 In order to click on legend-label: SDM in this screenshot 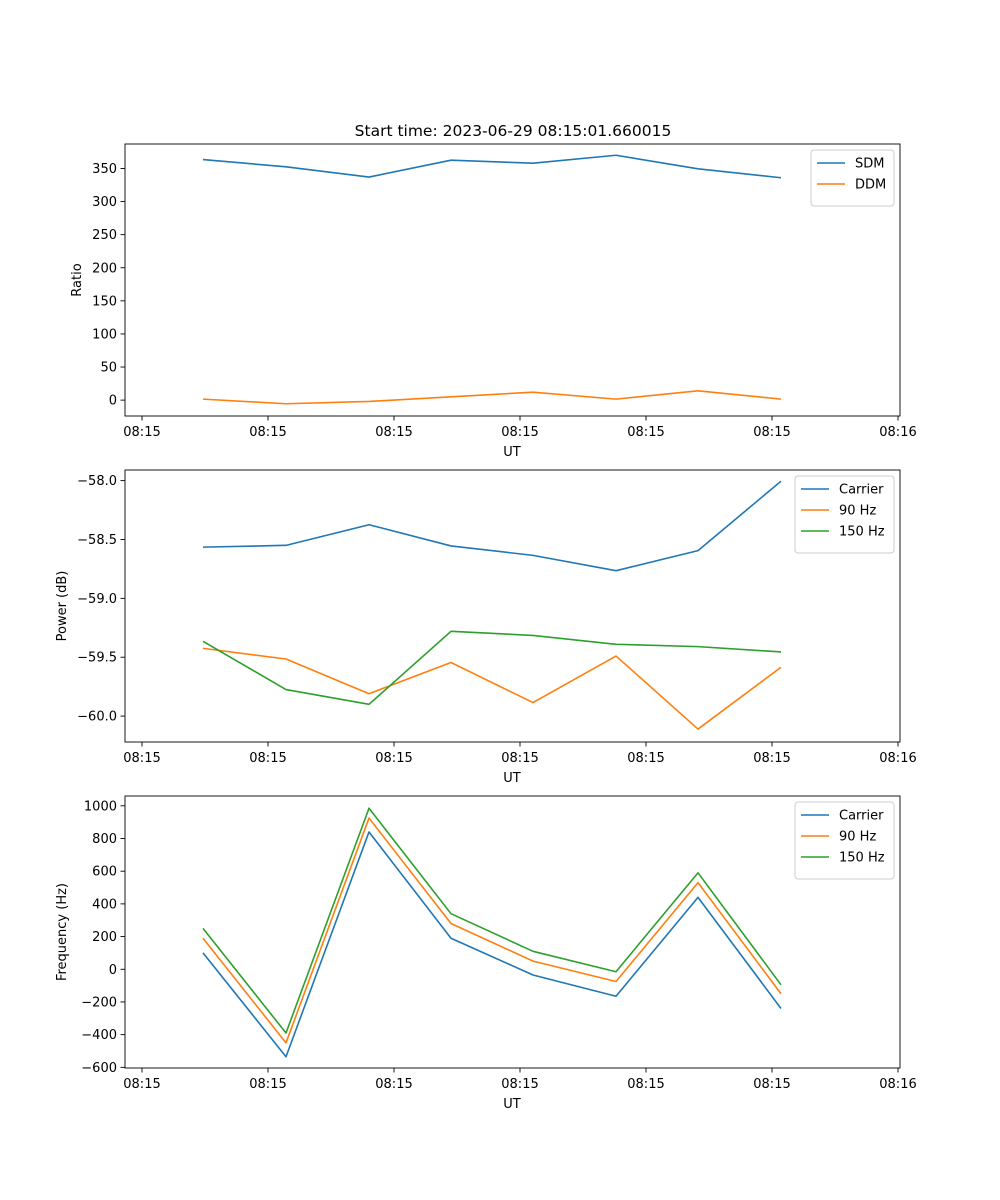, I will do `click(869, 164)`.